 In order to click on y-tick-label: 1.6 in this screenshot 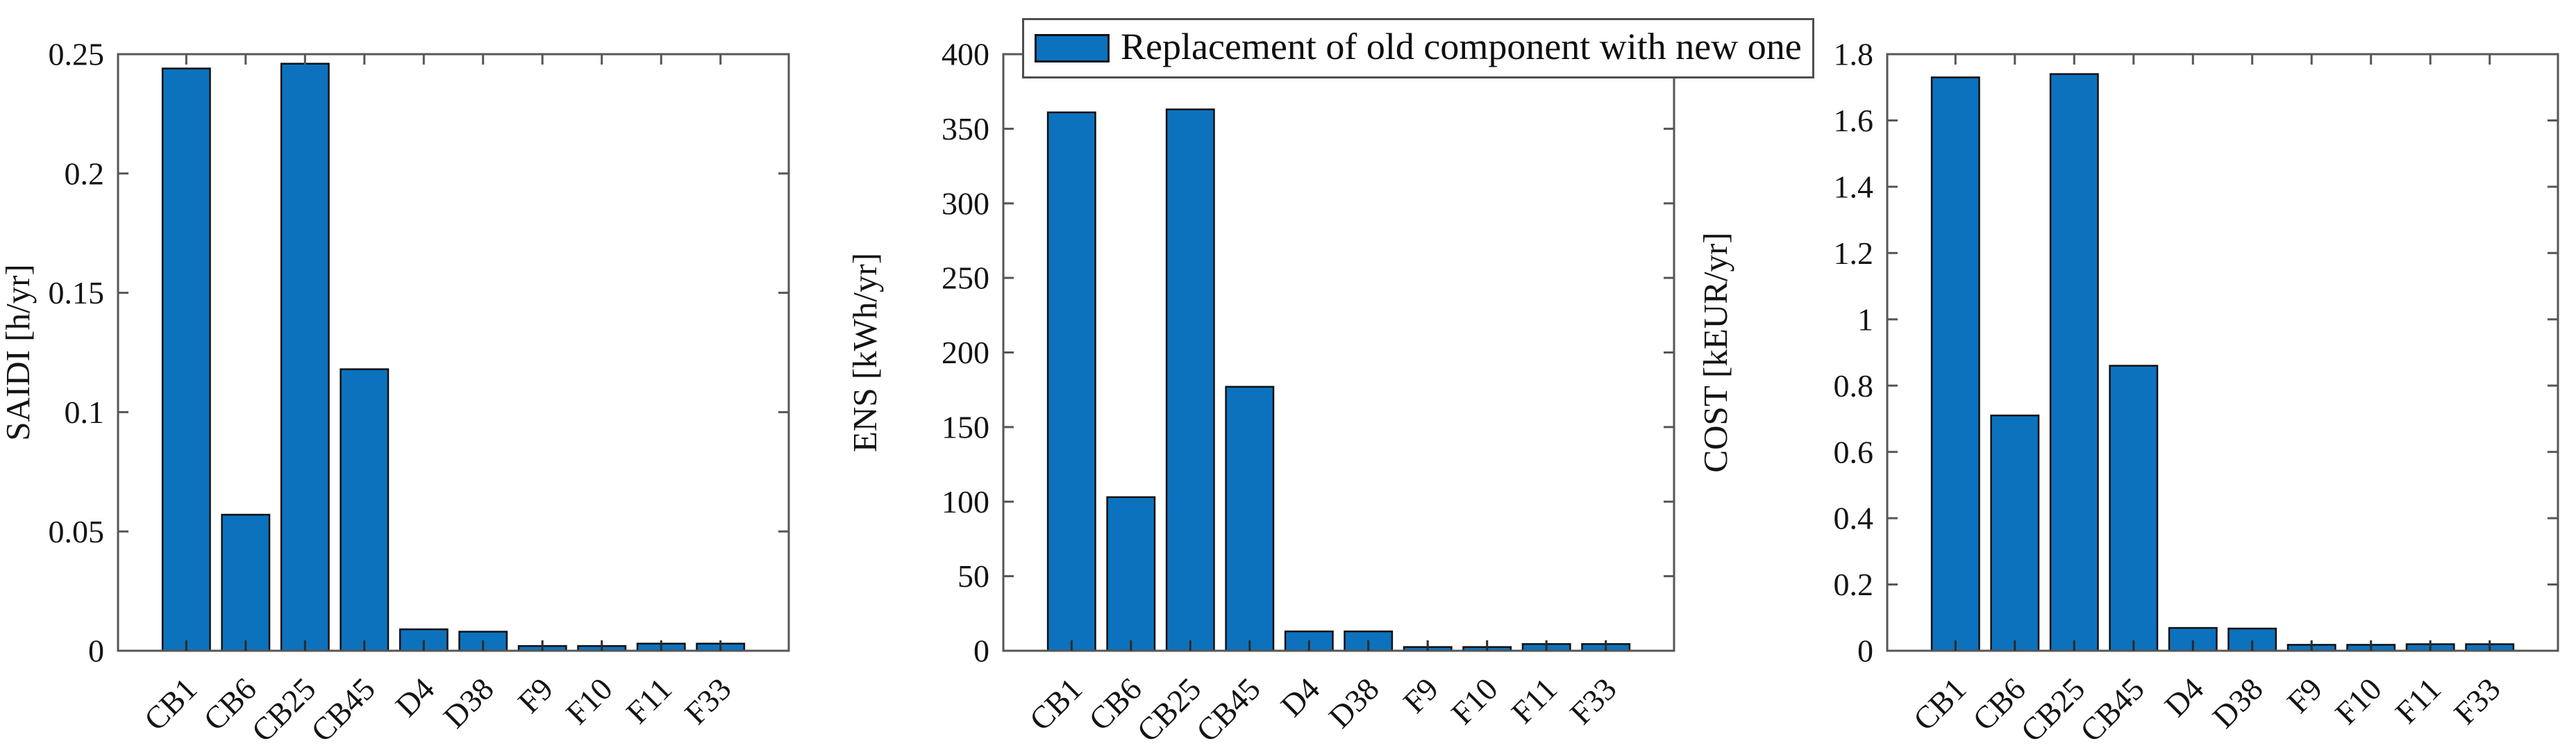, I will do `click(1854, 120)`.